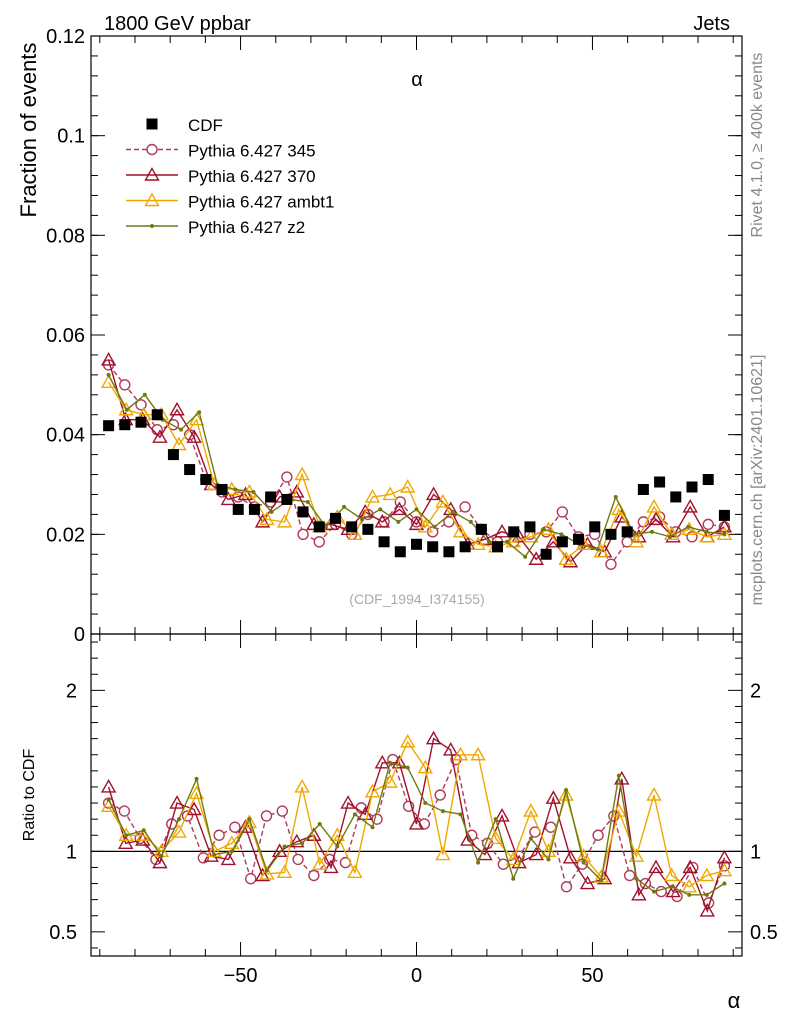 Image resolution: width=786 pixels, height=1024 pixels. I want to click on main-y-tick-label: 0.04, so click(65, 436).